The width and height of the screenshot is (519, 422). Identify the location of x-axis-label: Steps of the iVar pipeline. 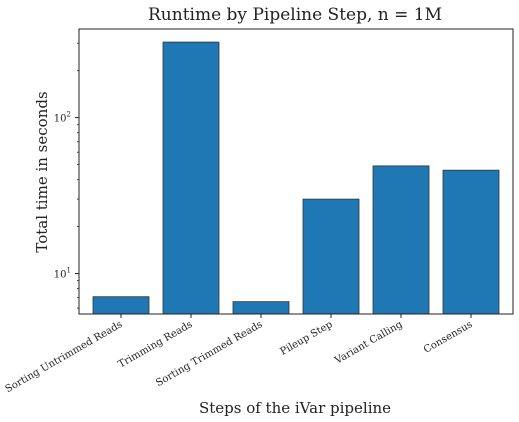
(295, 408).